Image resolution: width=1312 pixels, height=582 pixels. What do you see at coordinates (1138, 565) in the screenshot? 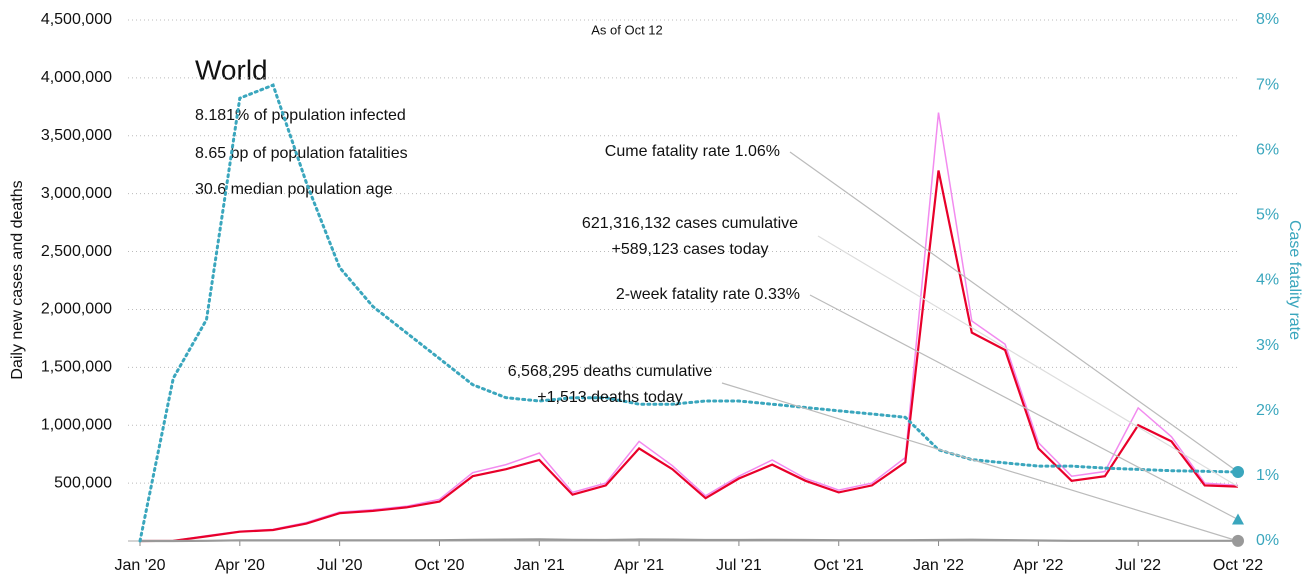
I see `x-tick-label: Jul '22` at bounding box center [1138, 565].